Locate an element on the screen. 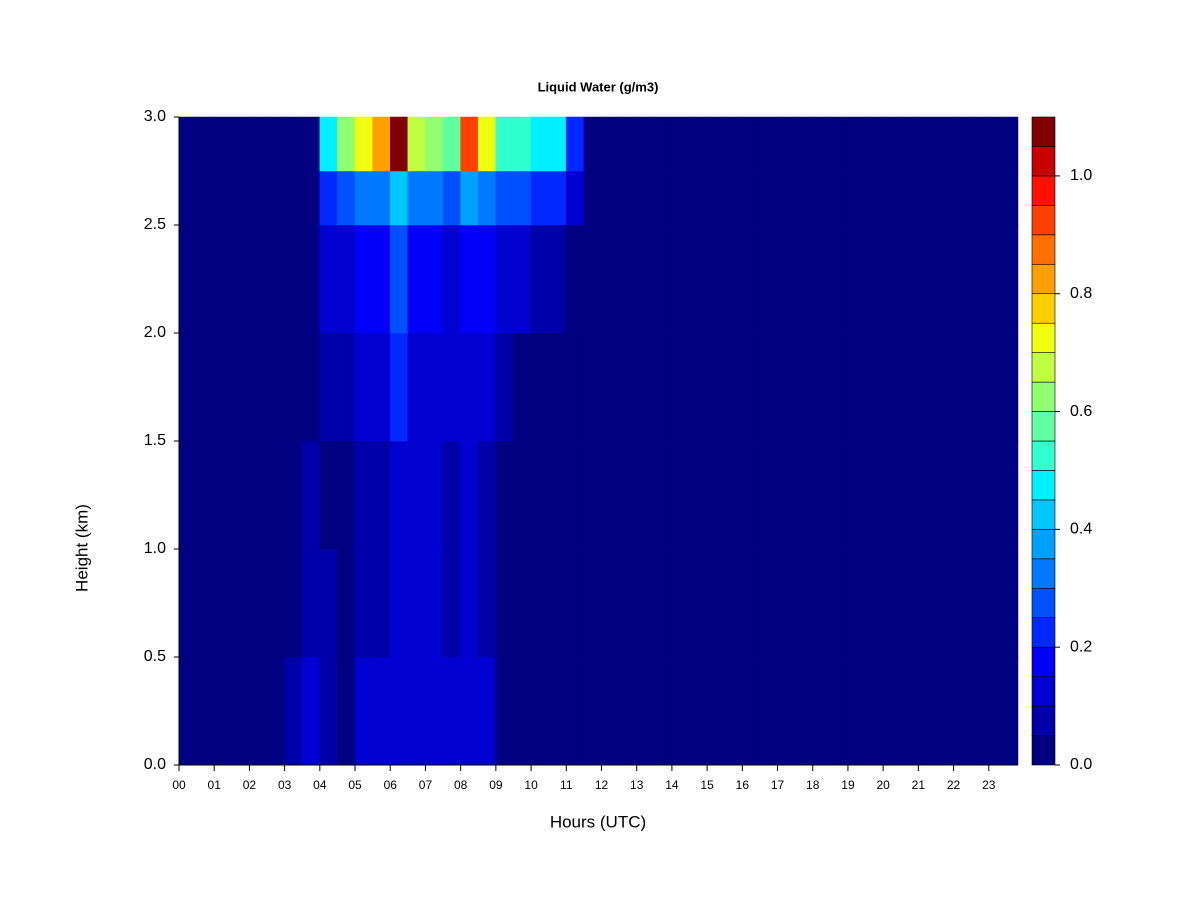  x-tick-label: 20 is located at coordinates (883, 785).